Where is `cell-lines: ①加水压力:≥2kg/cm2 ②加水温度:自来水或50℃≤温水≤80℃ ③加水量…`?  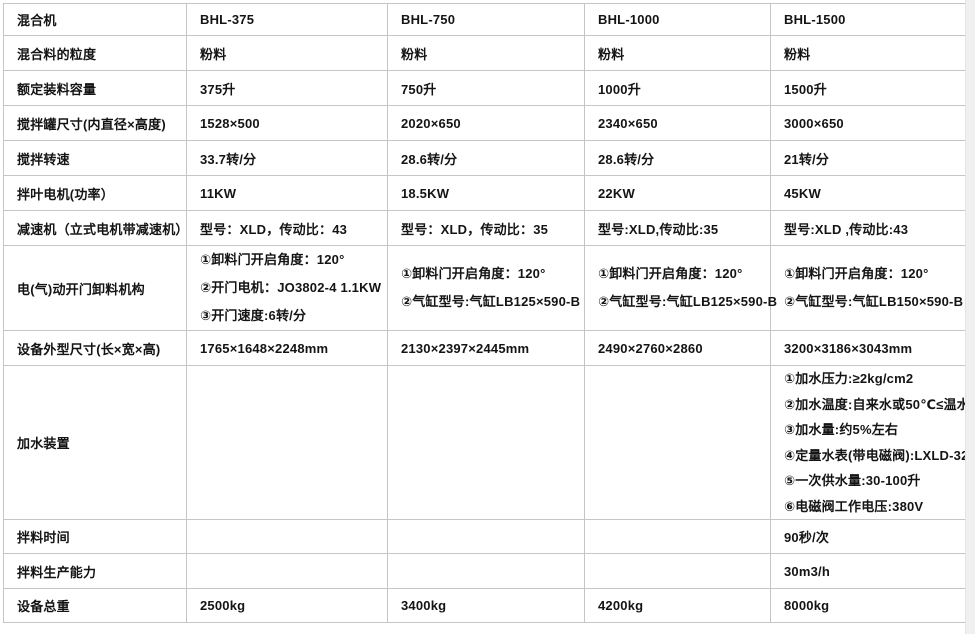
cell-lines: ①加水压力:≥2kg/cm2 ②加水温度:自来水或50℃≤温水≤80℃ ③加水量… is located at coordinates (874, 442).